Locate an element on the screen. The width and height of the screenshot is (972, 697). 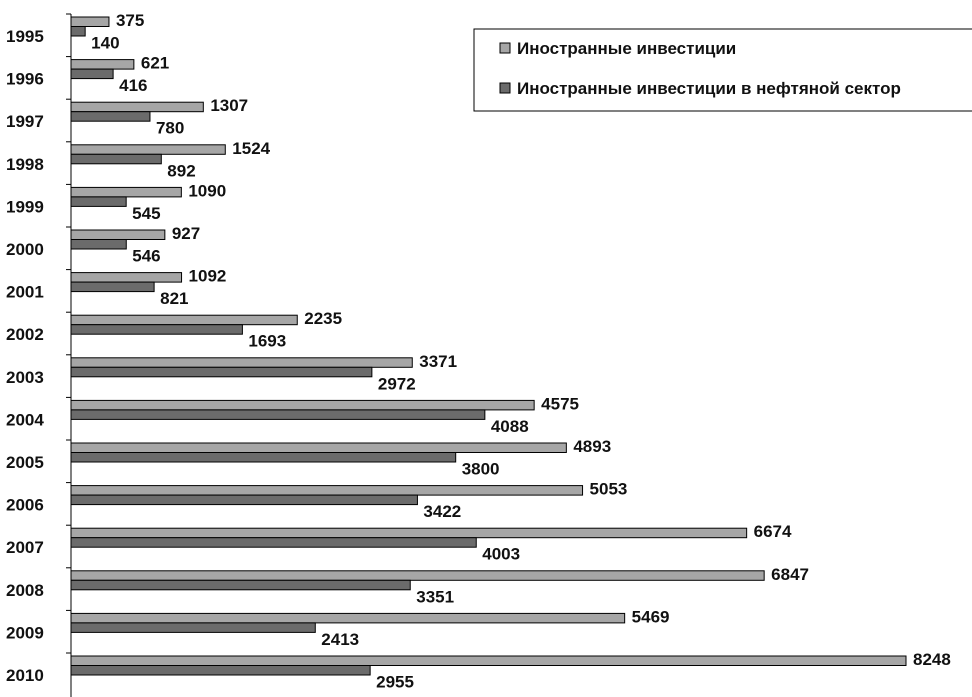
data-label-foreign-investment-1996: 621 is located at coordinates (155, 63).